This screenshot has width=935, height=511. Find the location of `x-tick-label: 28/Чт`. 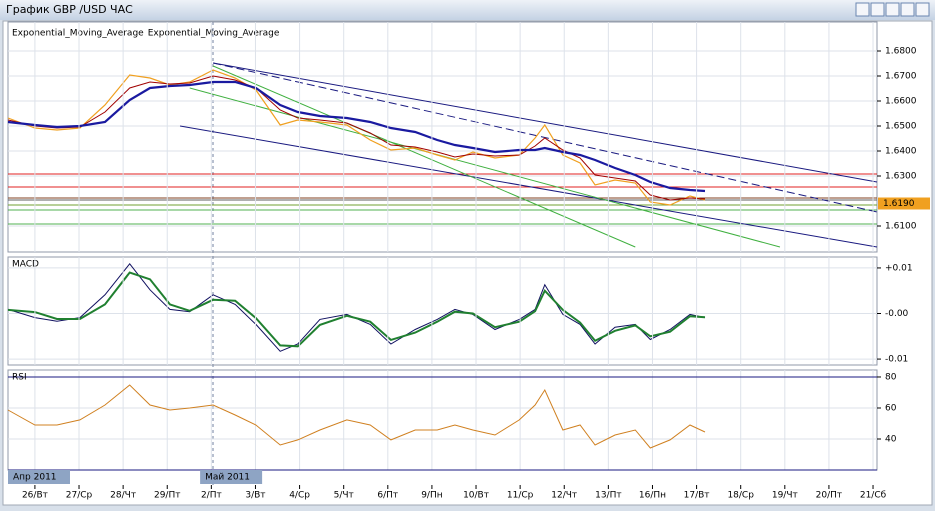

x-tick-label: 28/Чт is located at coordinates (123, 496).